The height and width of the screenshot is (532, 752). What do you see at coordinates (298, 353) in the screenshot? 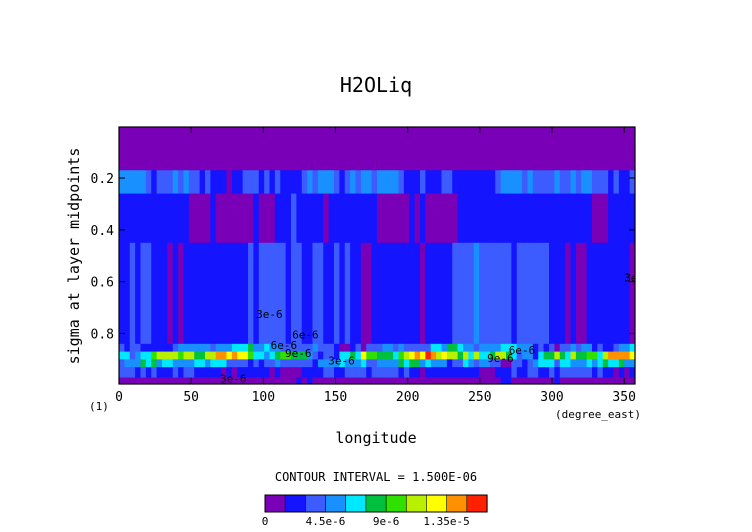
I see `contour-label: 9e-6` at bounding box center [298, 353].